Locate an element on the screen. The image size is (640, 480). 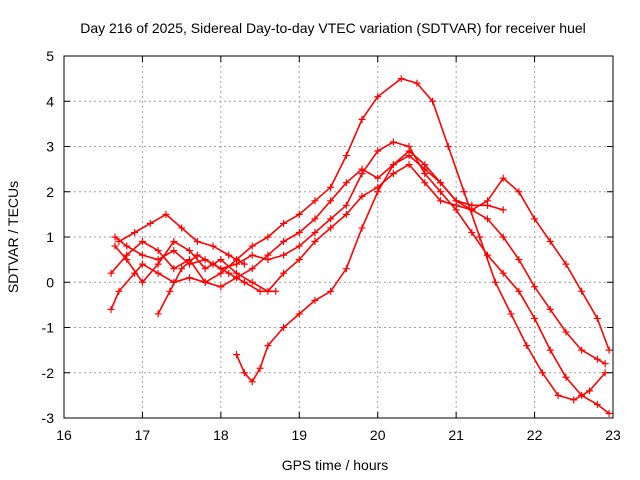
y-tick-label: 3 is located at coordinates (50, 147).